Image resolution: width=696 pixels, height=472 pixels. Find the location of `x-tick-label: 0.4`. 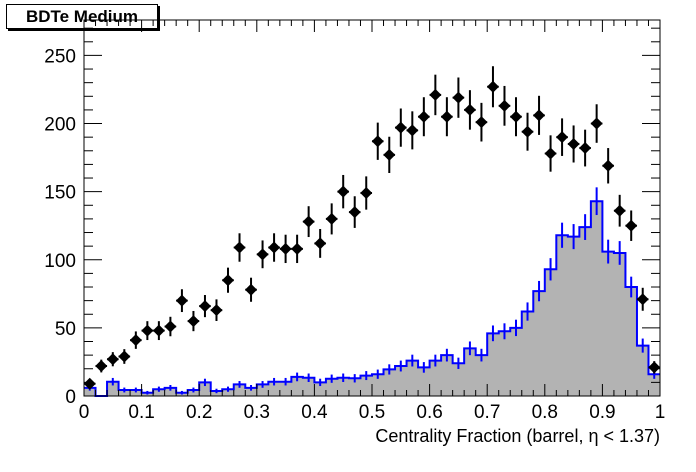

x-tick-label: 0.4 is located at coordinates (314, 412).